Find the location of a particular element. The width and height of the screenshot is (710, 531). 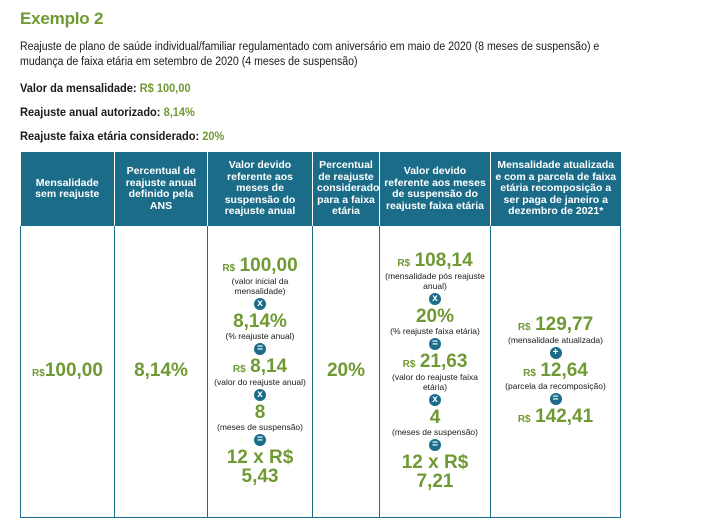

amount: 12,64 is located at coordinates (564, 371).